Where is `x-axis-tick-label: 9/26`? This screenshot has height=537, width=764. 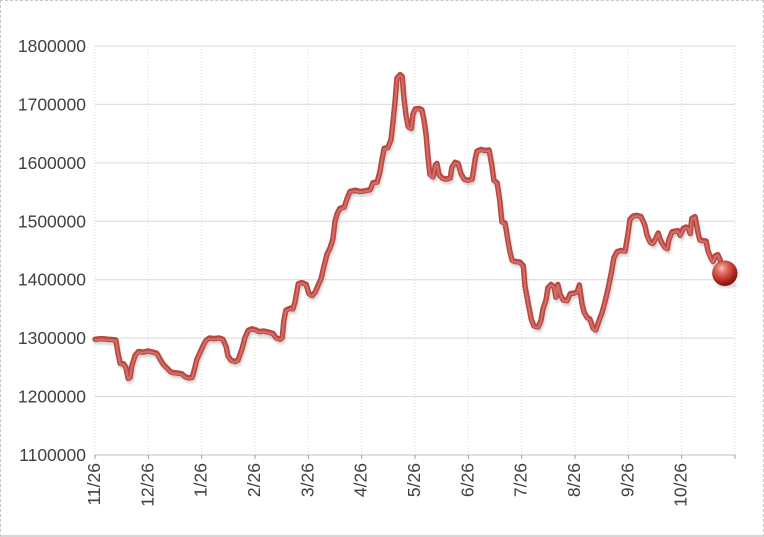 x-axis-tick-label: 9/26 is located at coordinates (627, 480).